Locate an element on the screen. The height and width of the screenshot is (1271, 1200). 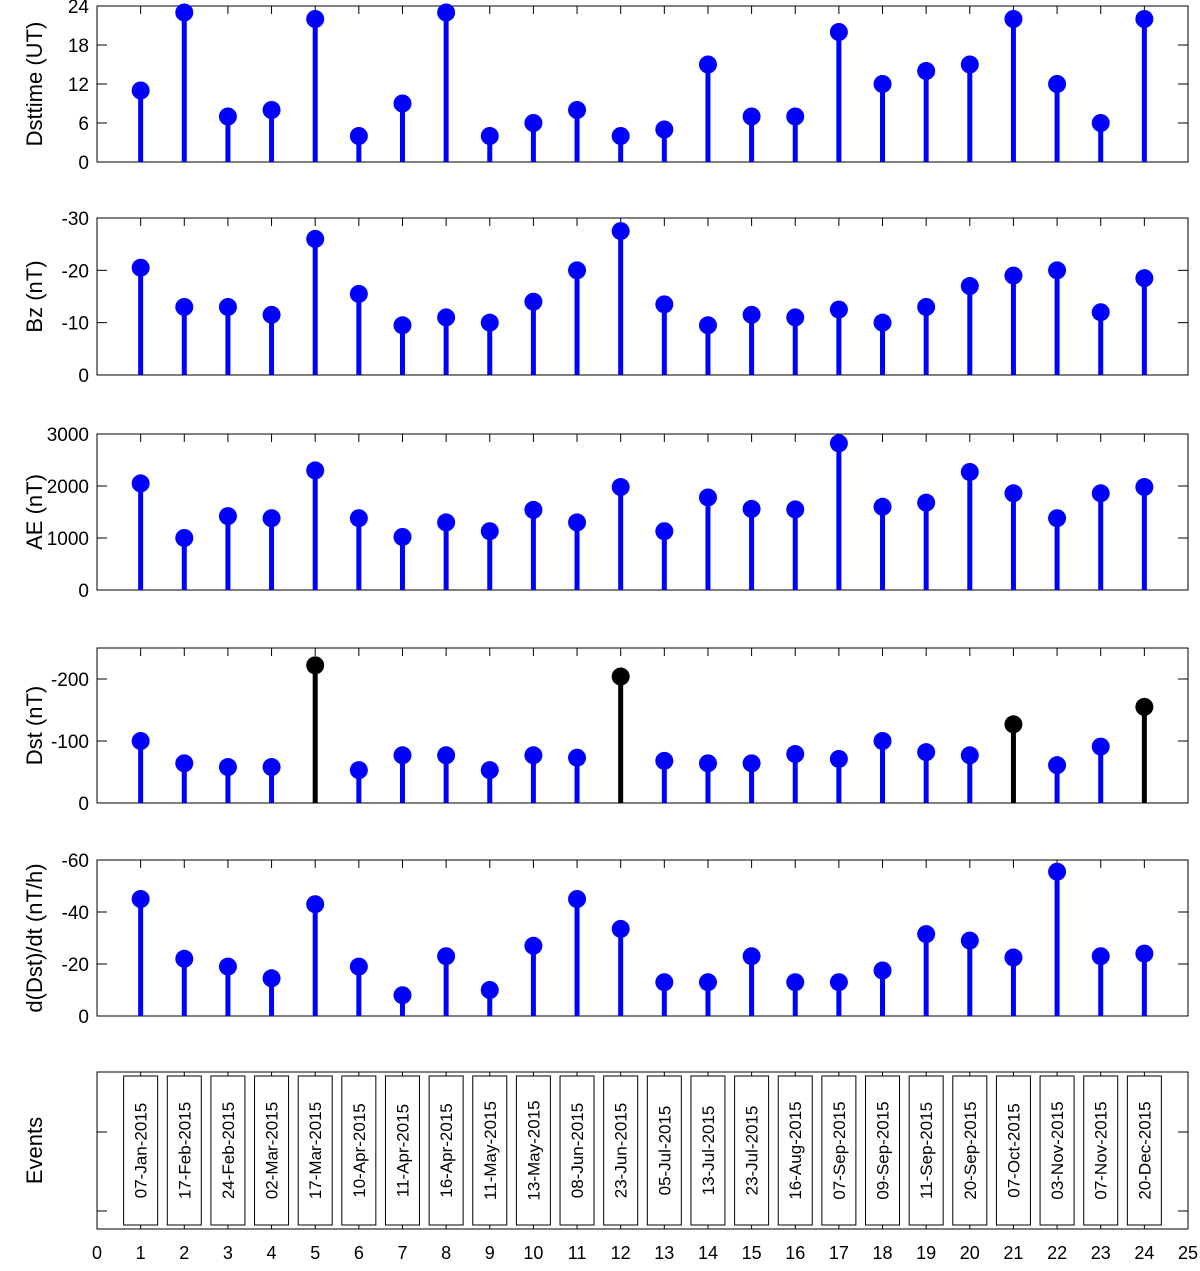
event-label: 07-Jan-2015 is located at coordinates (141, 1150).